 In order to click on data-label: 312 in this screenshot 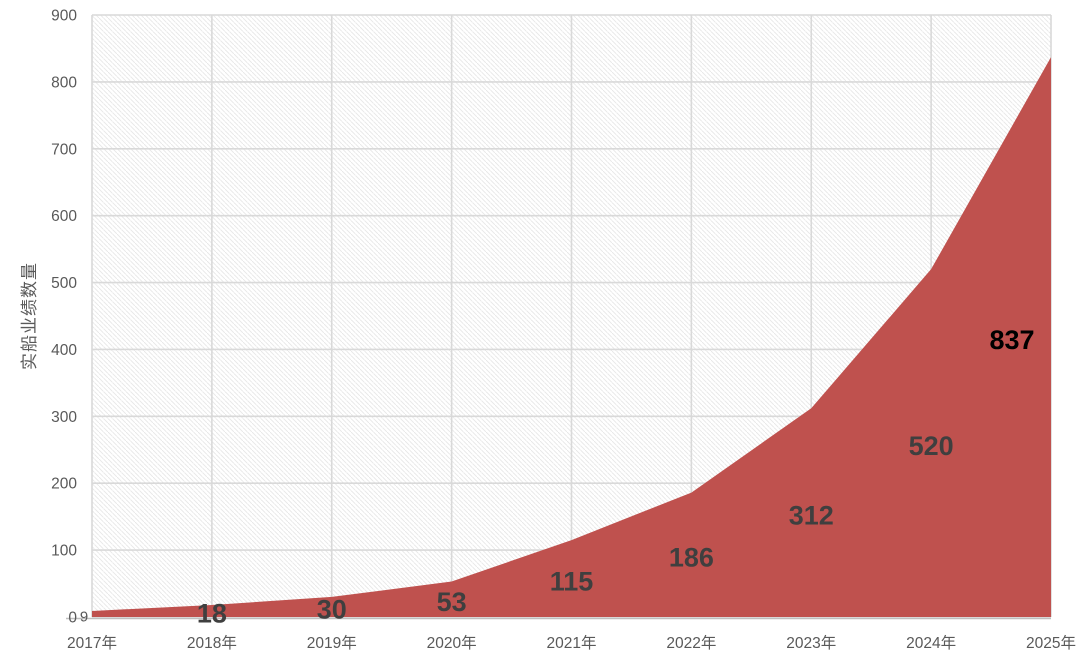, I will do `click(811, 515)`.